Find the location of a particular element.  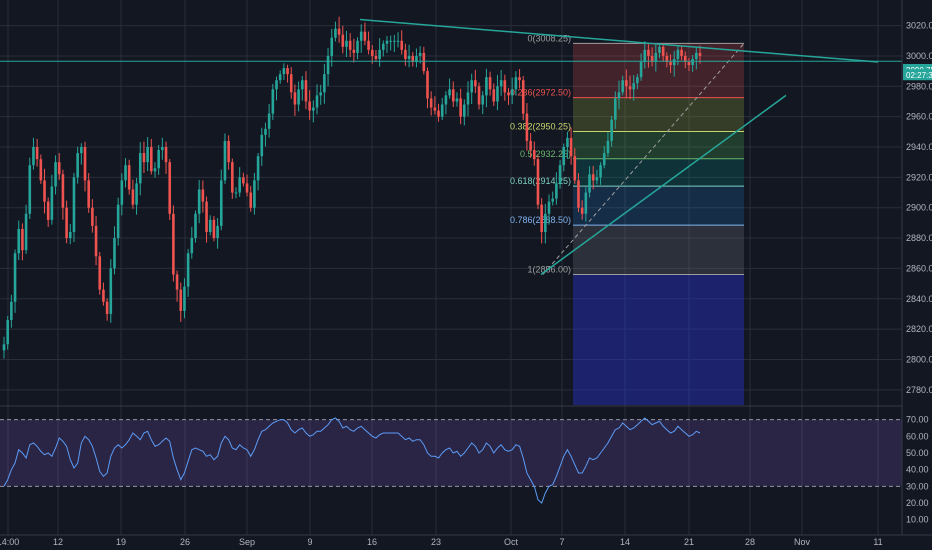

price-axis-background is located at coordinates (917, 275).